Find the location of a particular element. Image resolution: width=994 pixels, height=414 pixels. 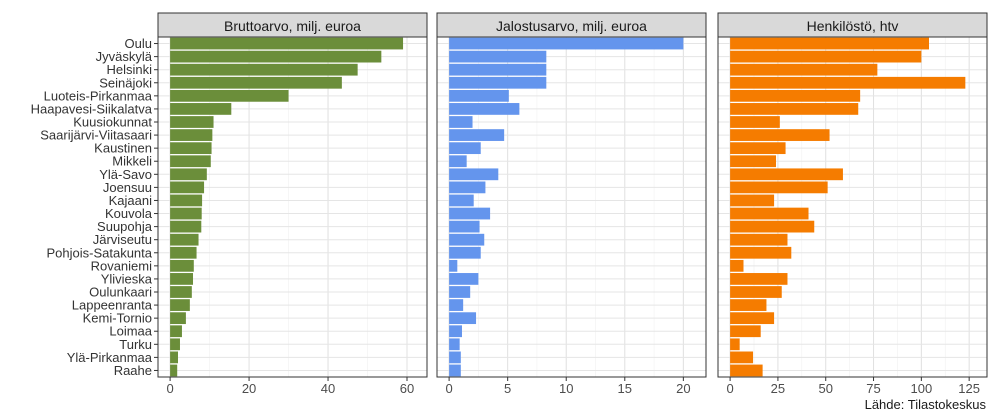

x-tick-label: 50 is located at coordinates (825, 388).